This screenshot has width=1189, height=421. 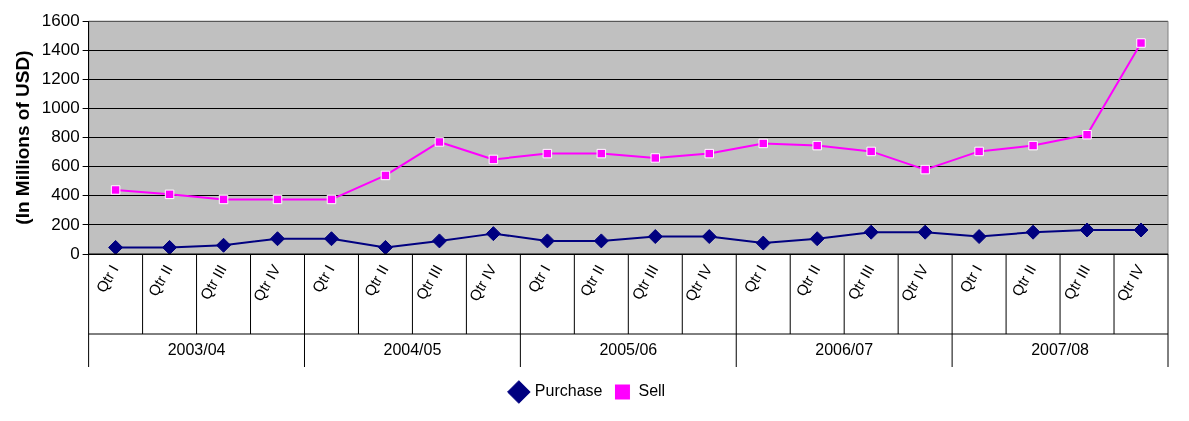 I want to click on text: 2006/07, so click(x=844, y=350).